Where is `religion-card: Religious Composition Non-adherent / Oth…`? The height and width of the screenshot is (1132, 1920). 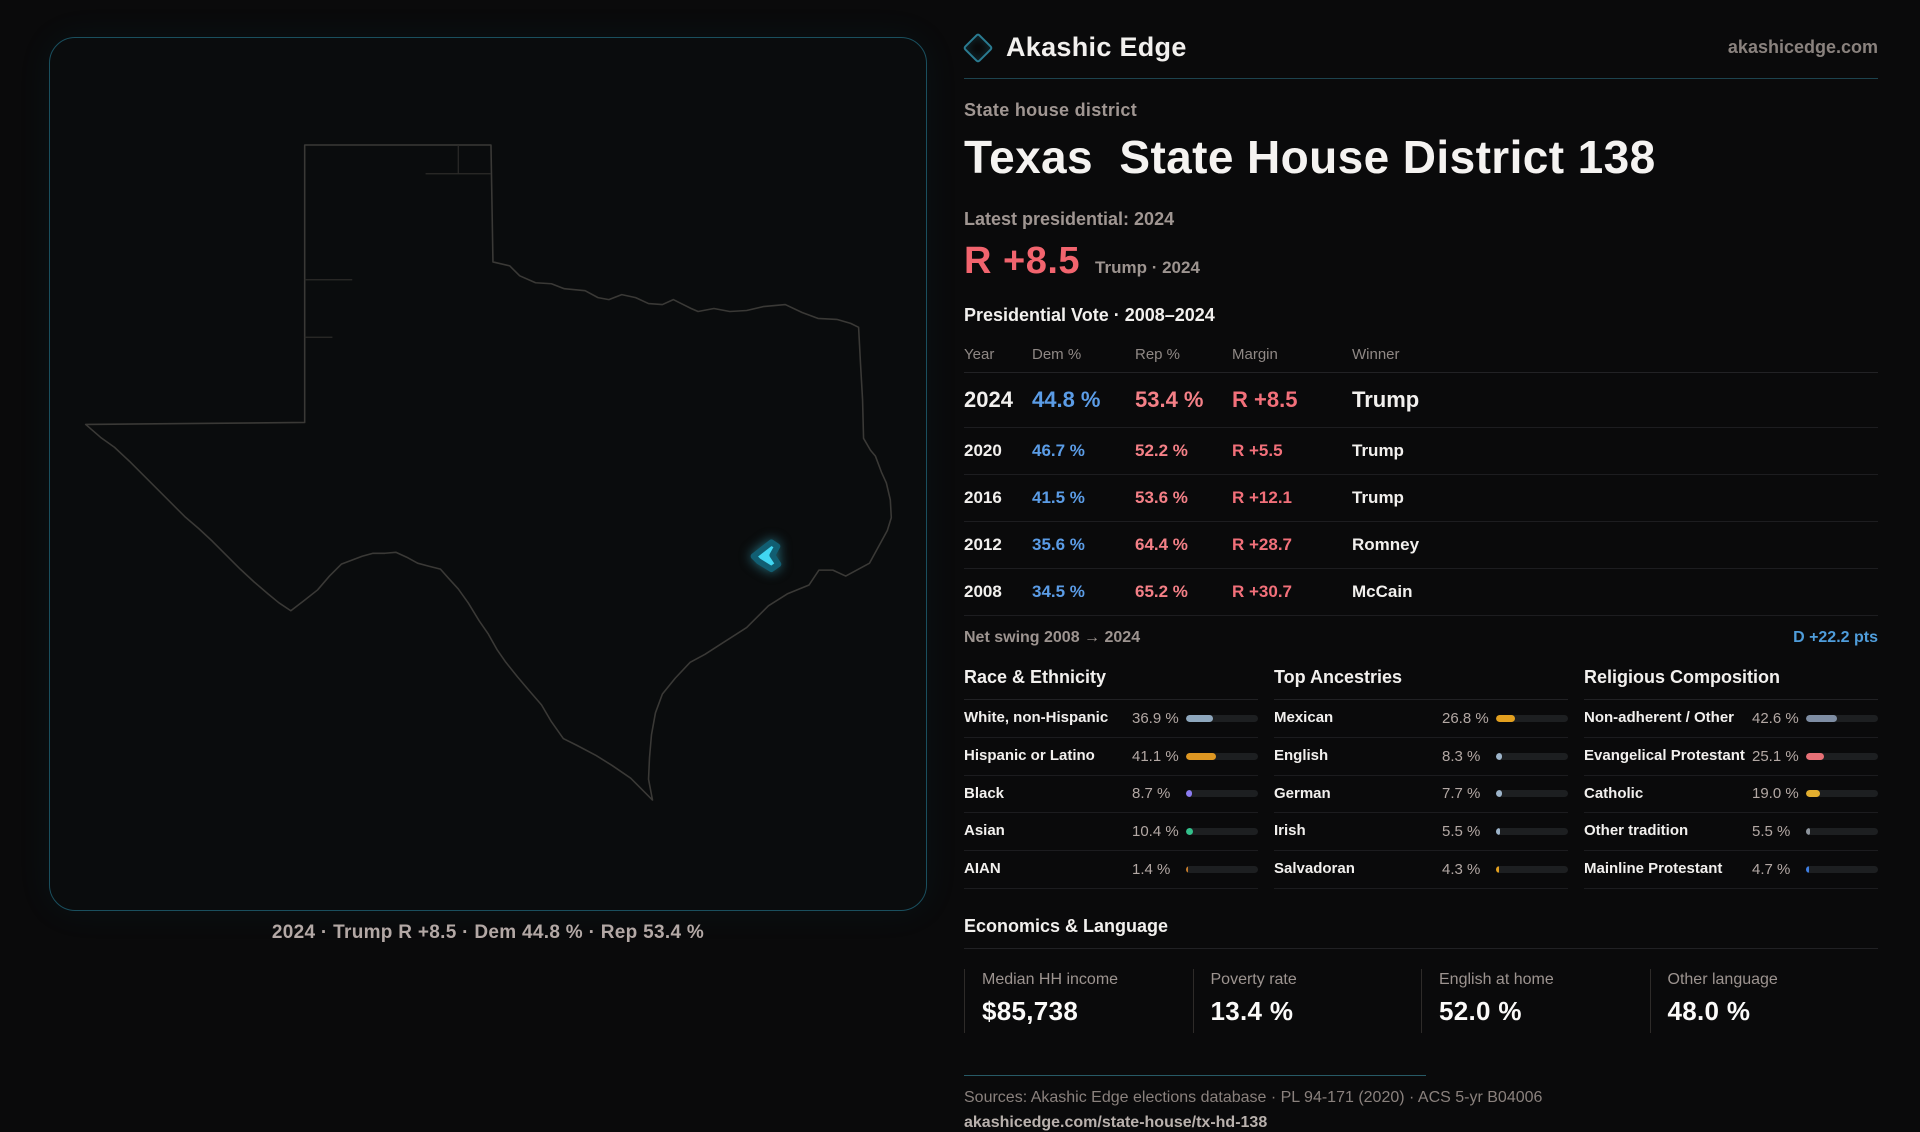
religion-card: Religious Composition Non-adherent / Oth… is located at coordinates (1731, 778).